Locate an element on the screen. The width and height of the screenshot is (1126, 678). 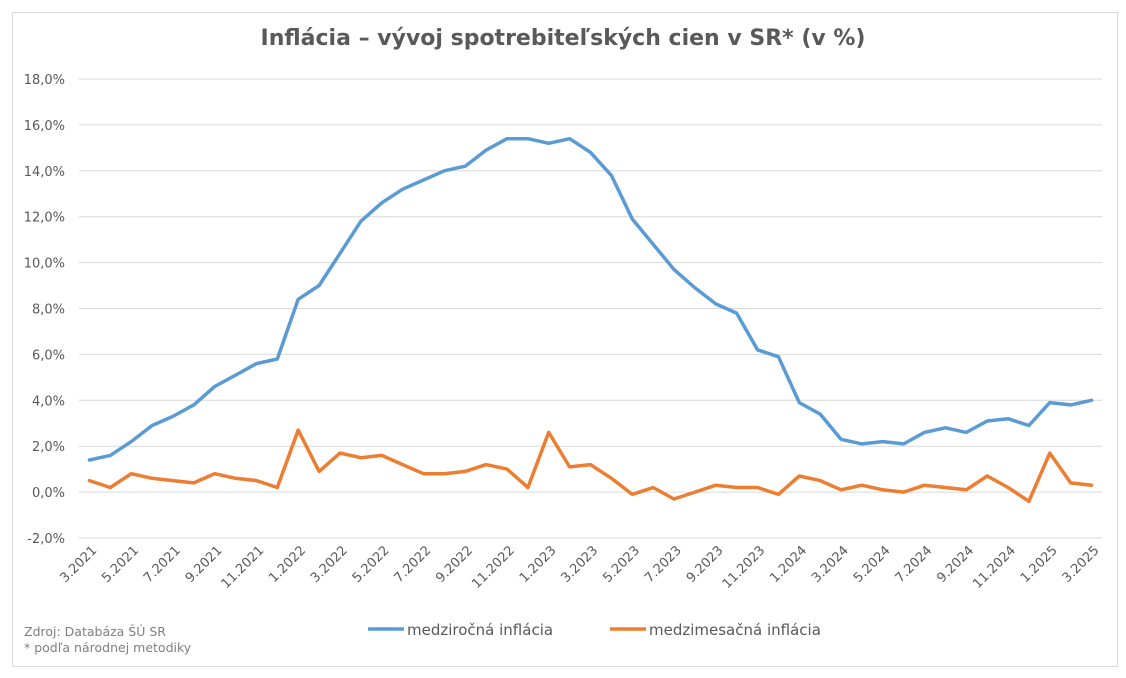
x-tick-label: 5.2021 is located at coordinates (120, 564).